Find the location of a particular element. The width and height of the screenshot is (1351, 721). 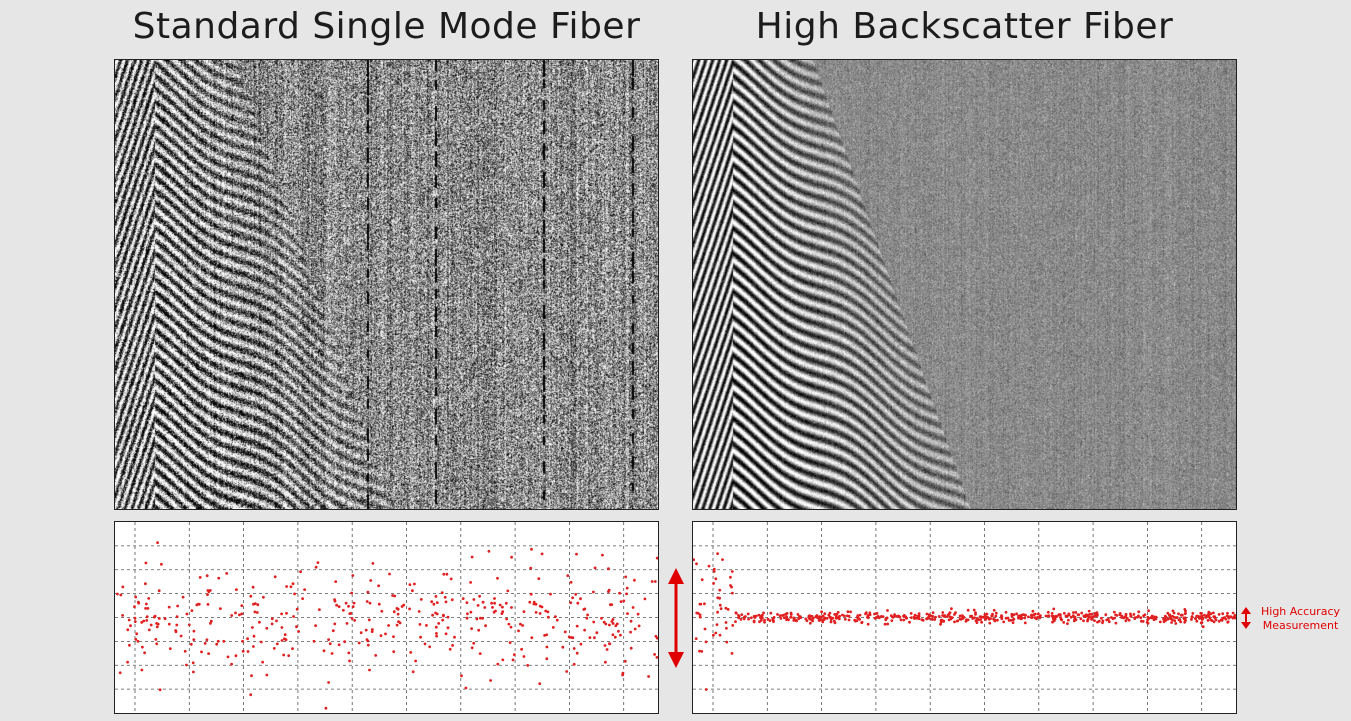

backscatter-fiber-scatter-plot is located at coordinates (964, 617).